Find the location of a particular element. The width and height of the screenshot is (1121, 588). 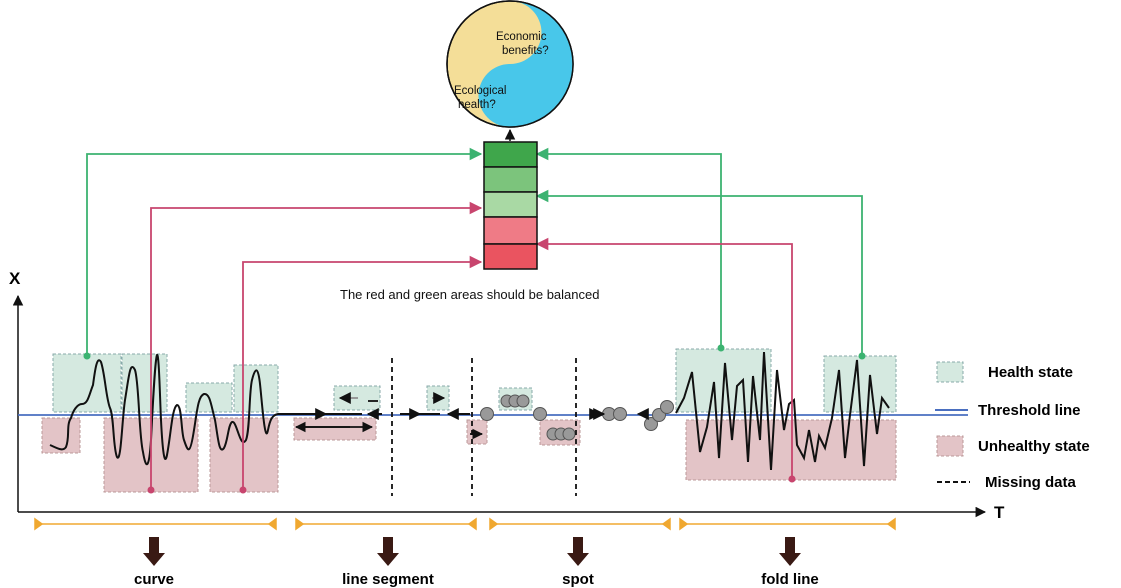

category-labels: curve line segment spot fold line is located at coordinates (476, 579).